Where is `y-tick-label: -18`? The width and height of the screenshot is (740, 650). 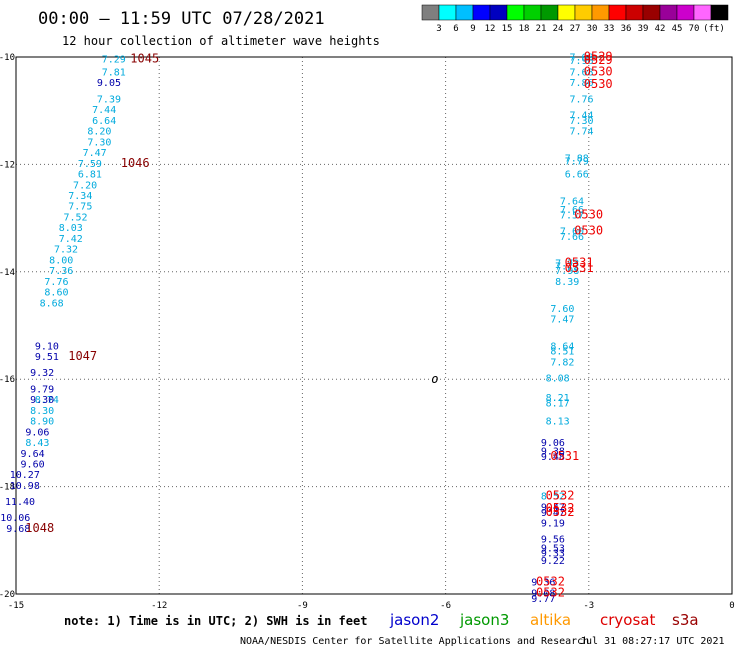
y-tick-label: -18 is located at coordinates (7, 488).